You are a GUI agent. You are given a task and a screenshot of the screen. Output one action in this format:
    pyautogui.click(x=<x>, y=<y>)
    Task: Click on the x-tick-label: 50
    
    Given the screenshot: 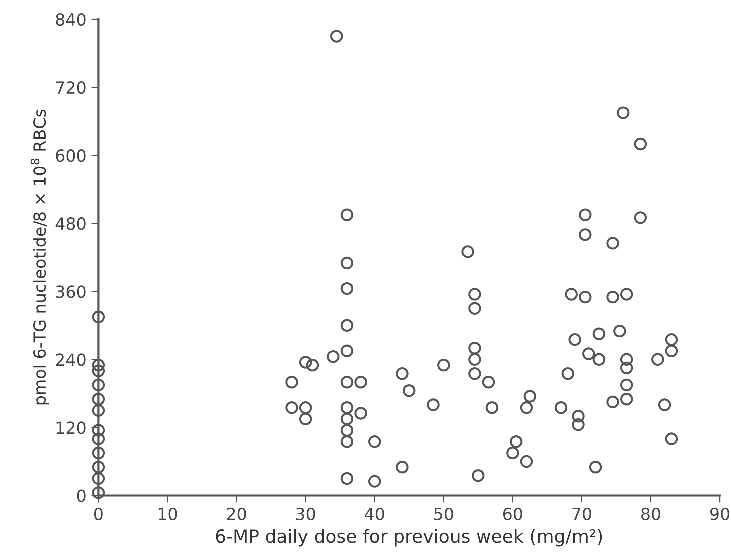 What is the action you would take?
    pyautogui.click(x=444, y=514)
    